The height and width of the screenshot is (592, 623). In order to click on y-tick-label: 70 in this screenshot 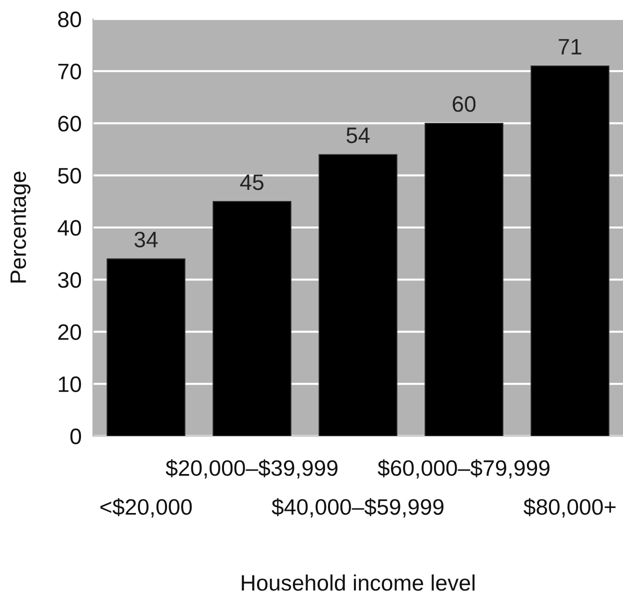, I will do `click(70, 72)`.